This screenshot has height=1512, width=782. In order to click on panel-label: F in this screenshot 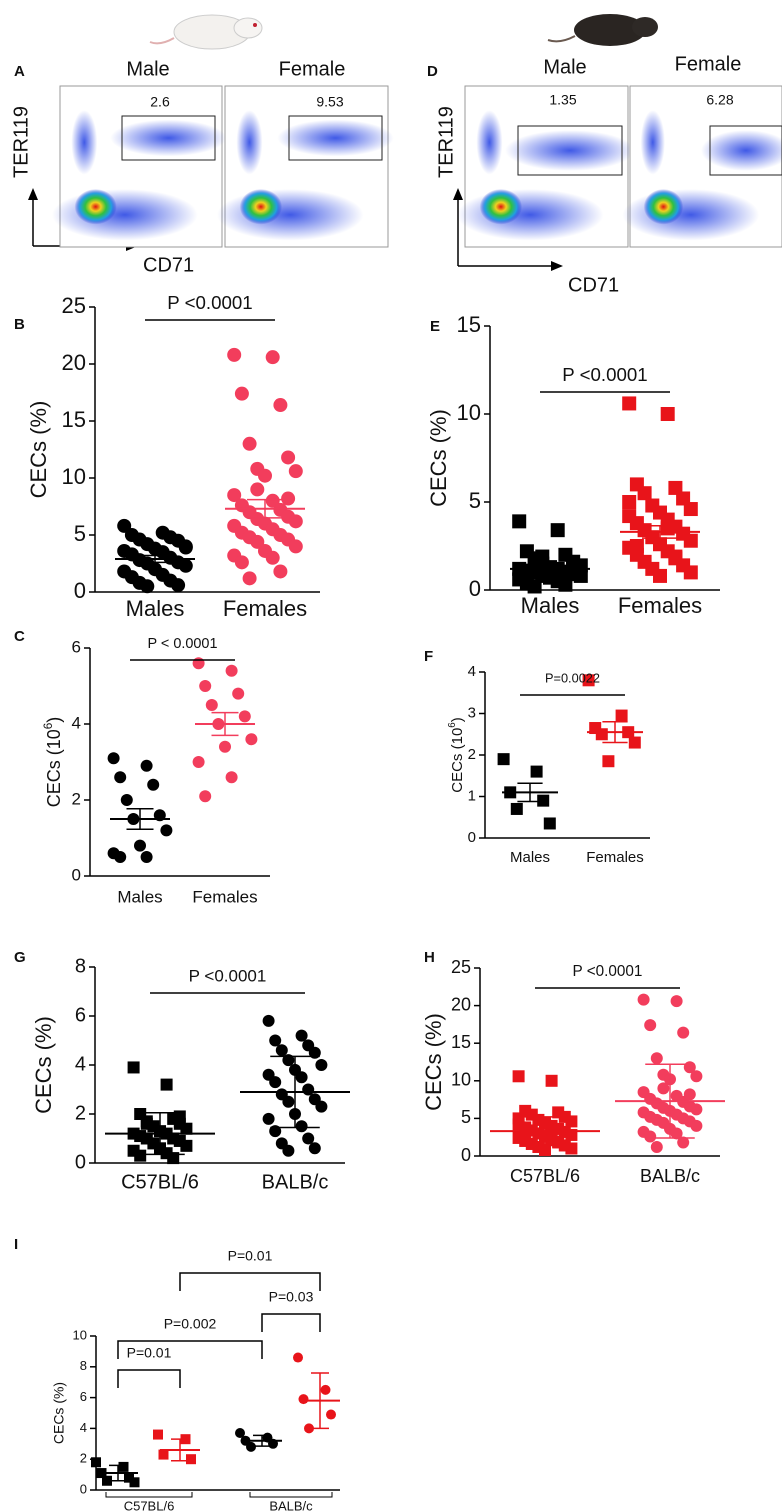, I will do `click(428, 656)`.